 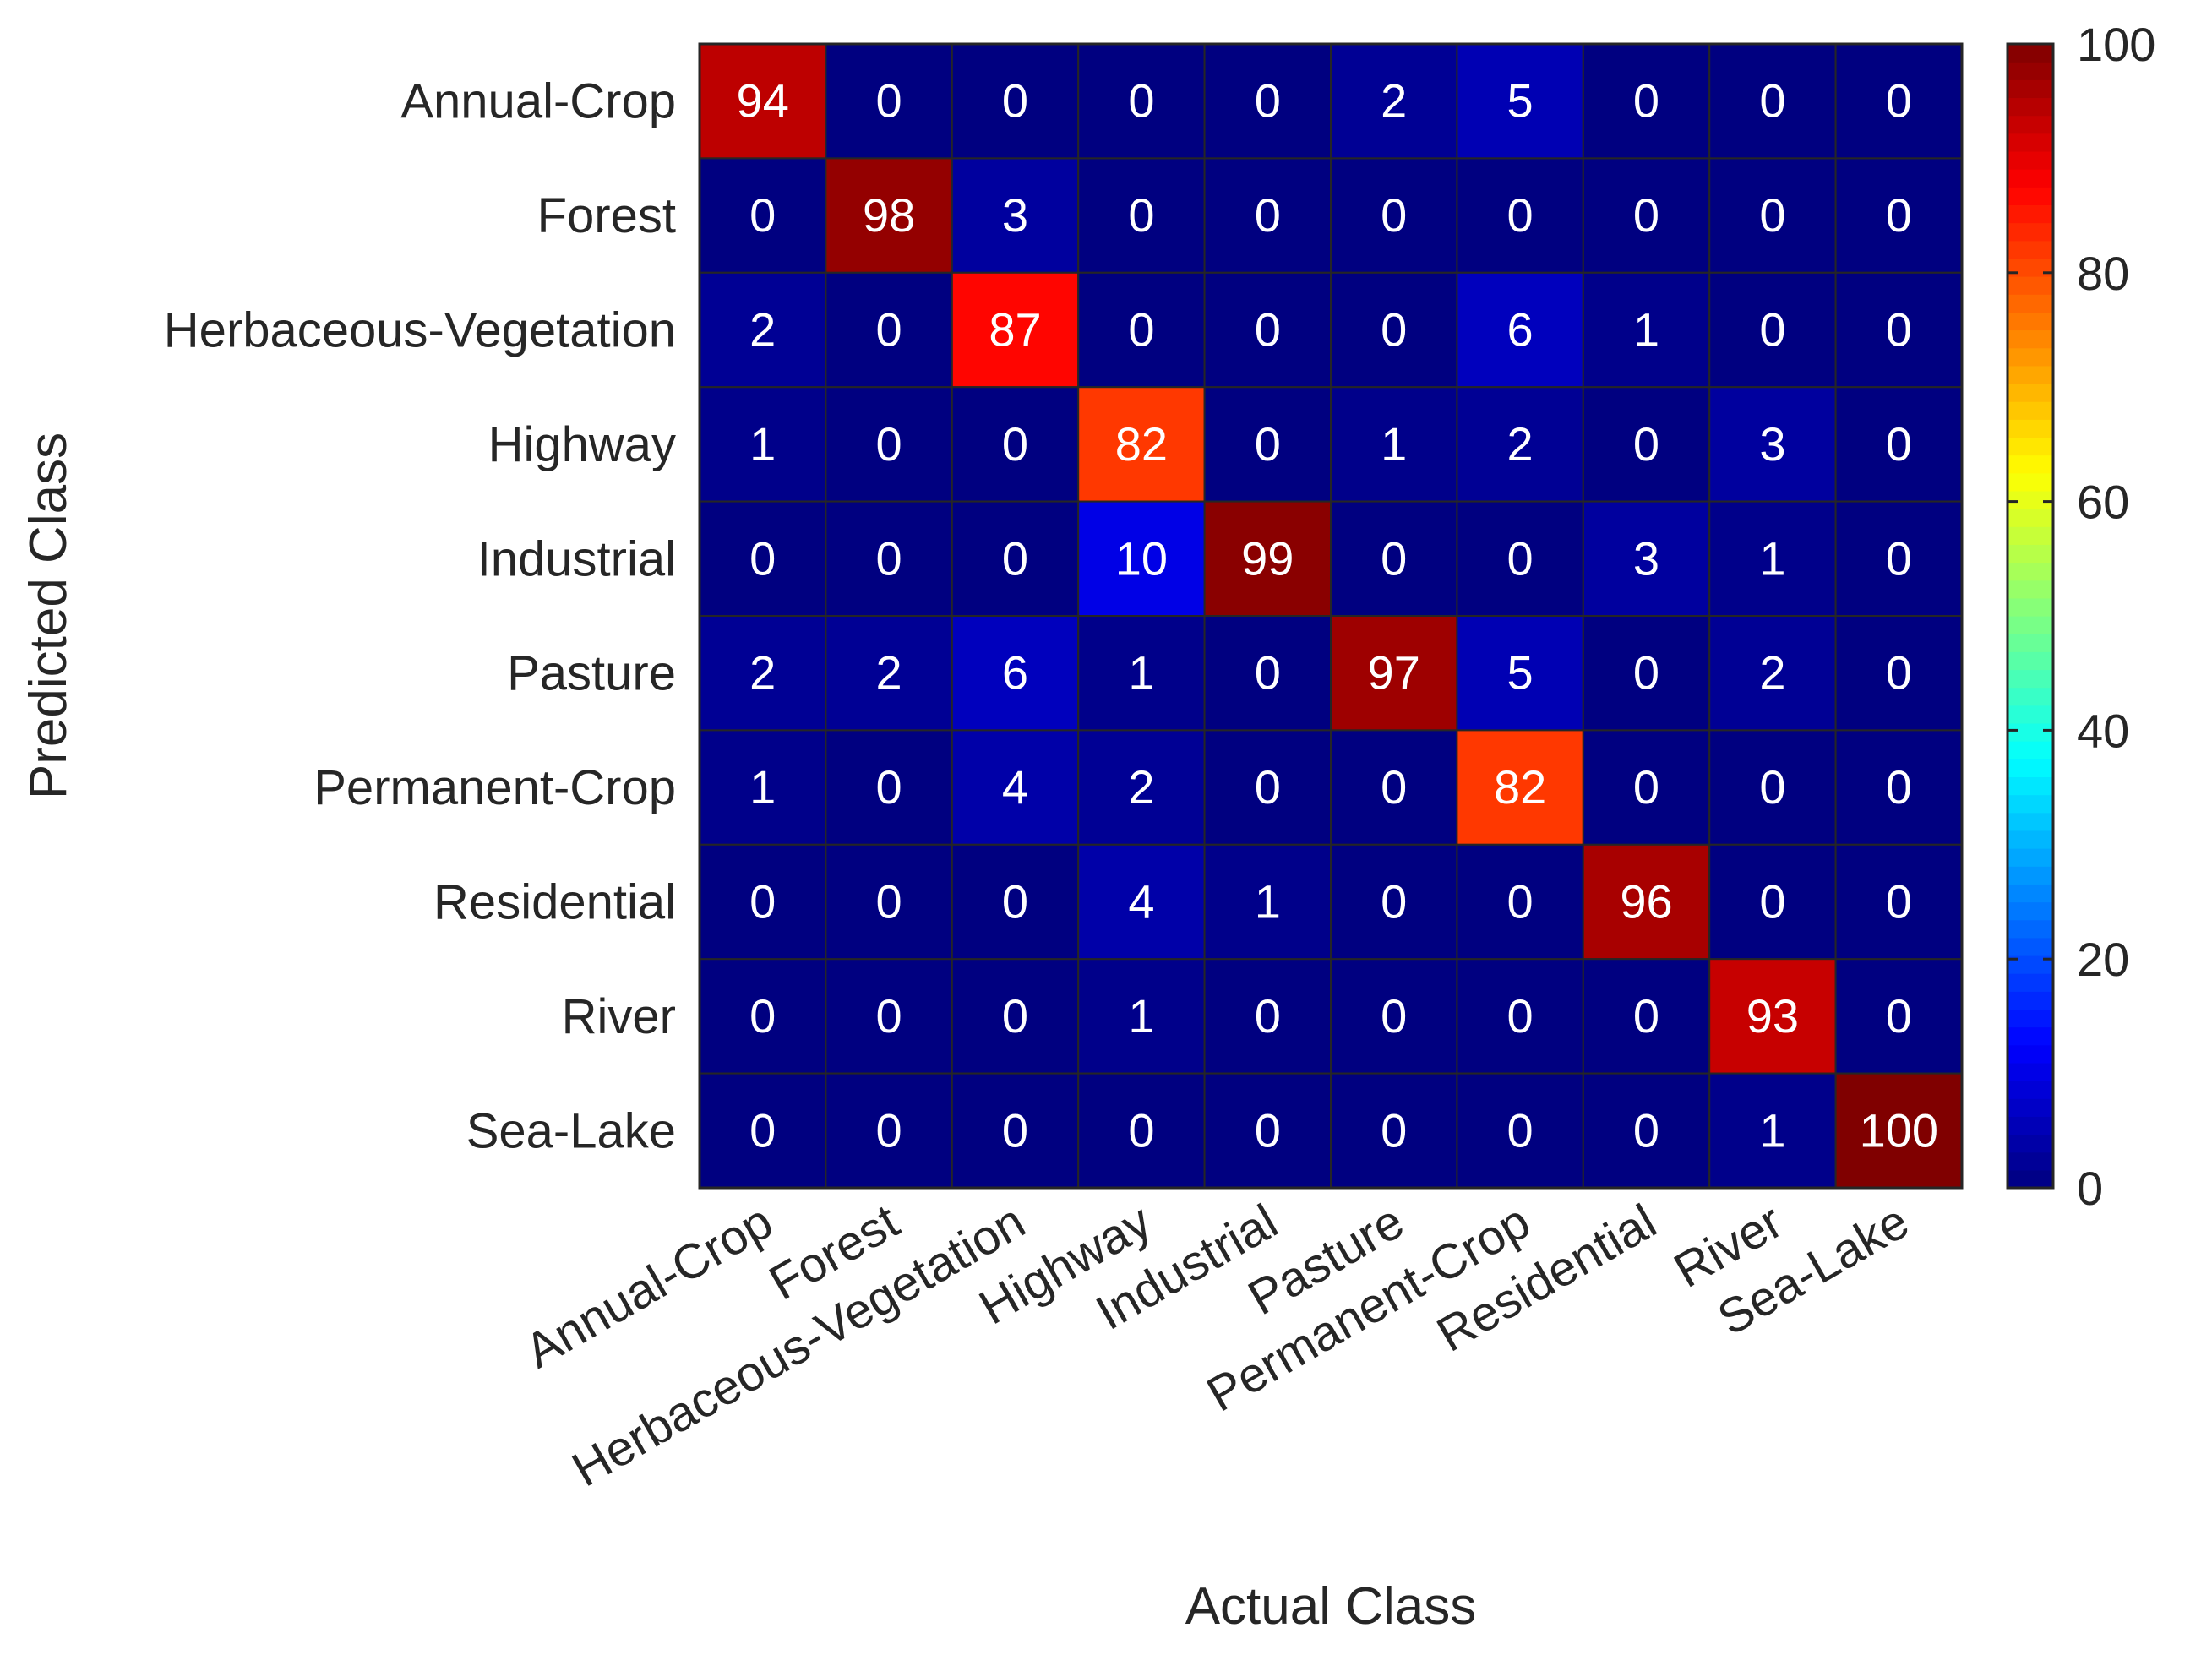 I want to click on cell-value-label: 5, so click(x=1521, y=673).